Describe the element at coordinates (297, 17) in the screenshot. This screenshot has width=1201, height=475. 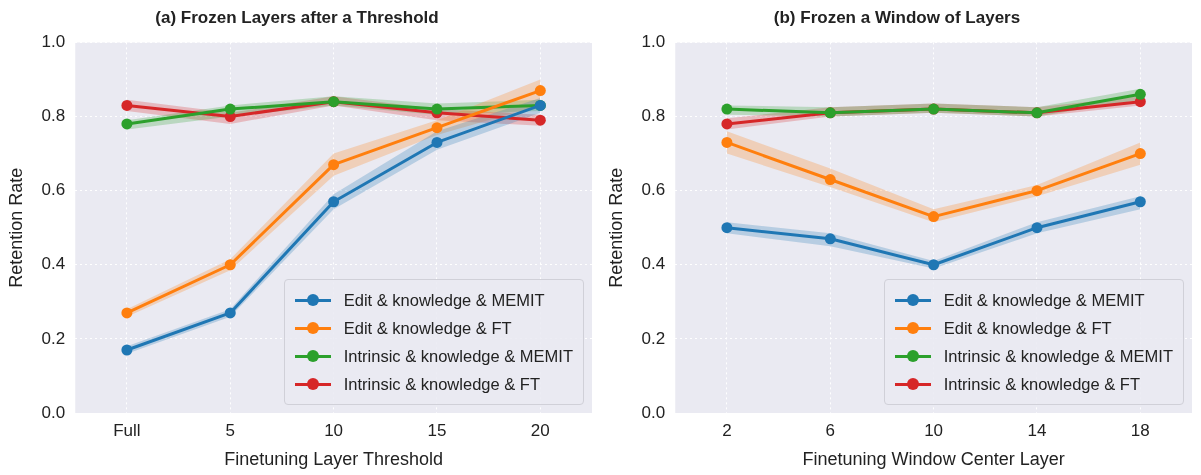
I see `chart-title: (a) Frozen Layers after a Threshold` at that location.